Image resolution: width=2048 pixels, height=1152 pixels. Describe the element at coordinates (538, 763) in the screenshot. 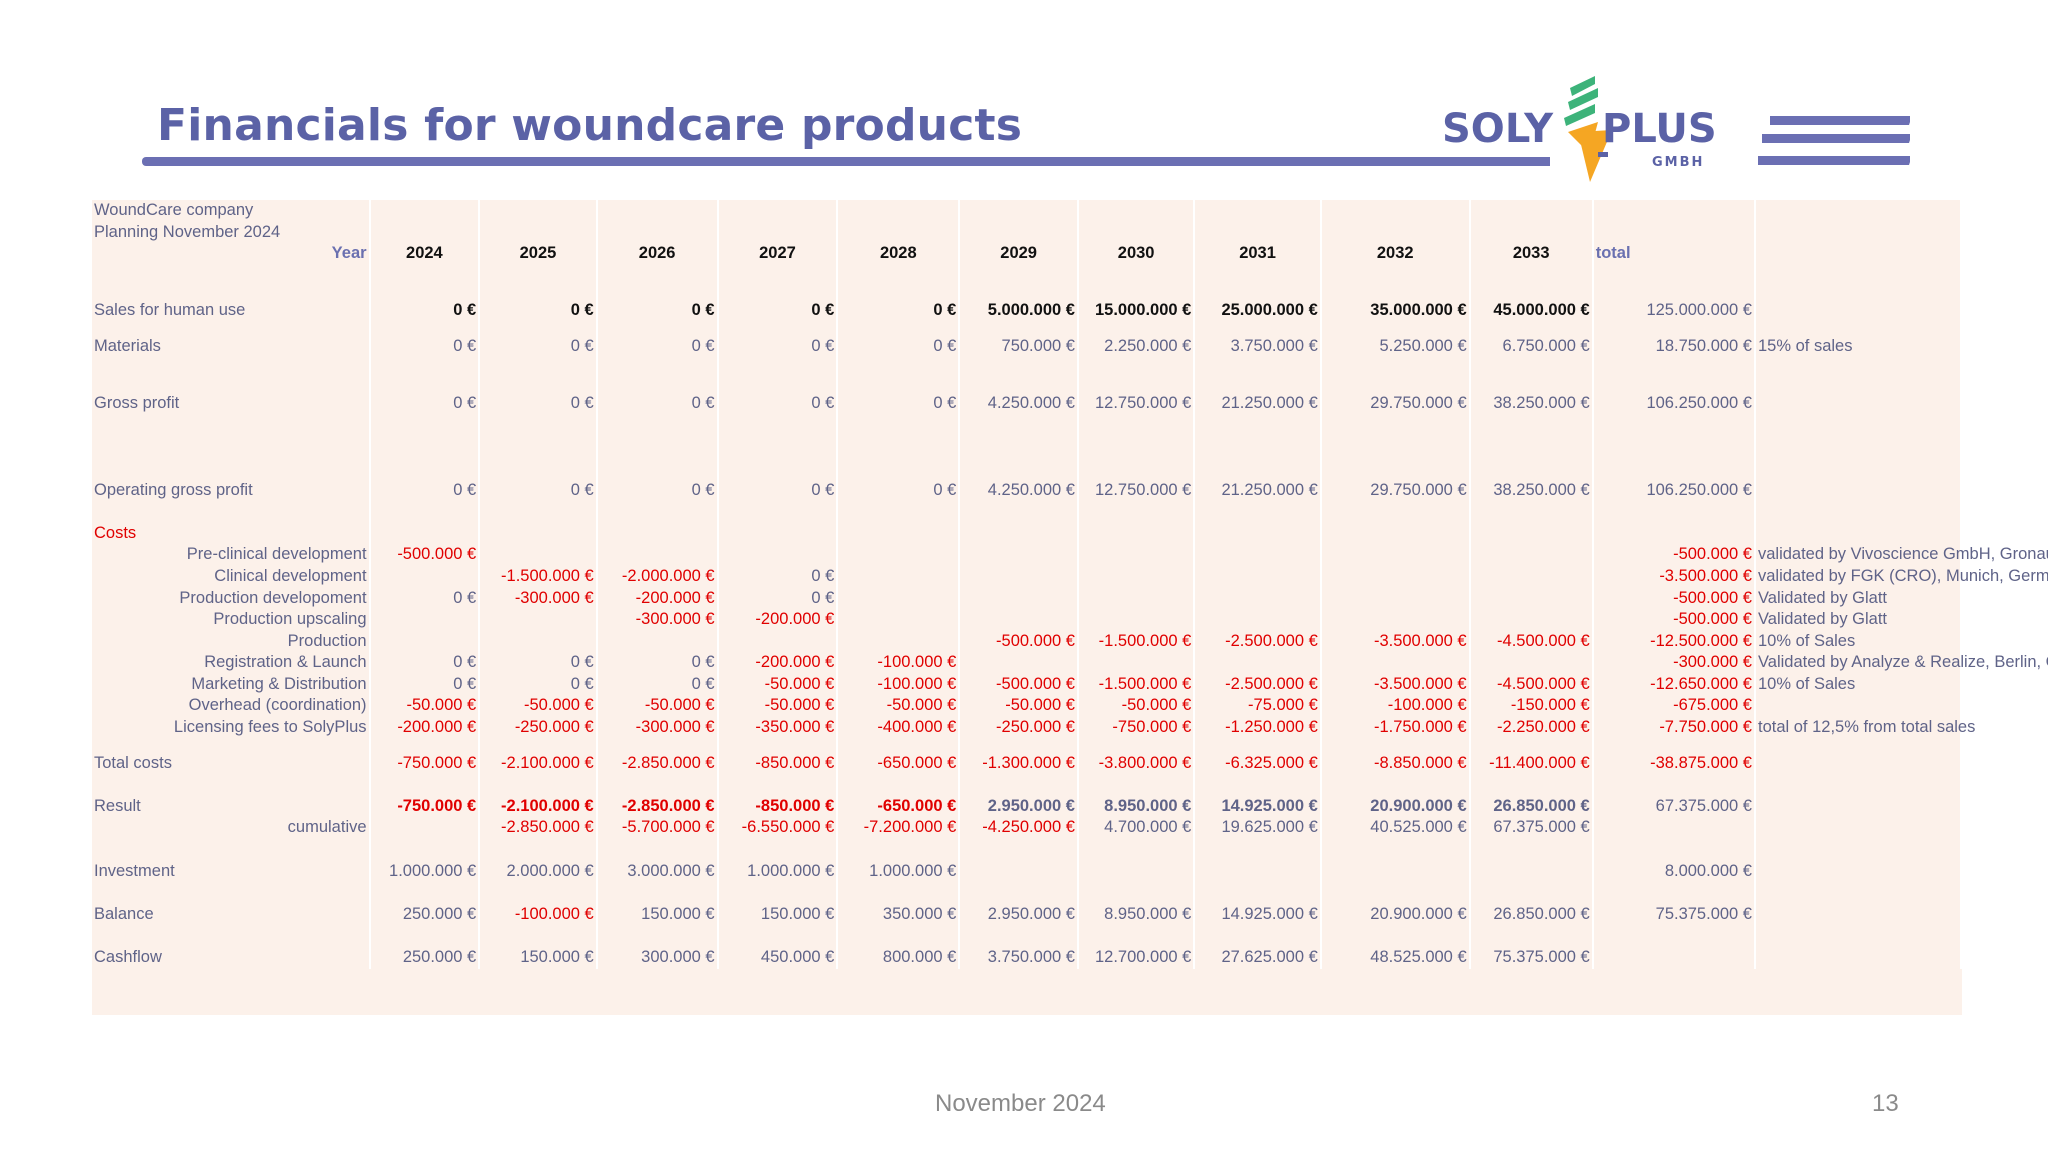

I see `table-cell: -2.100.000 €` at that location.